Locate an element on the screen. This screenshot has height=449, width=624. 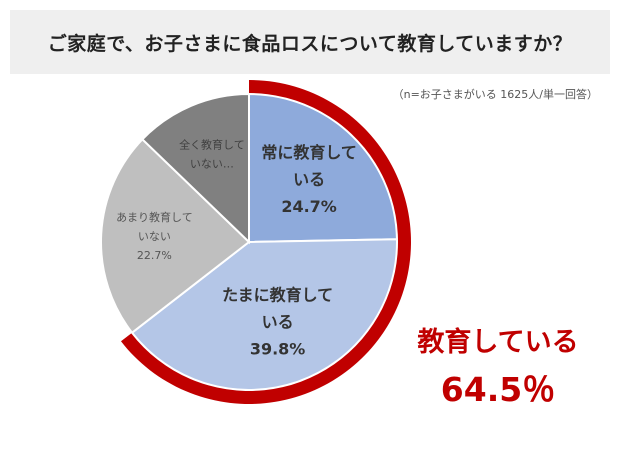
slice-label: 常に教育して is located at coordinates (309, 152).